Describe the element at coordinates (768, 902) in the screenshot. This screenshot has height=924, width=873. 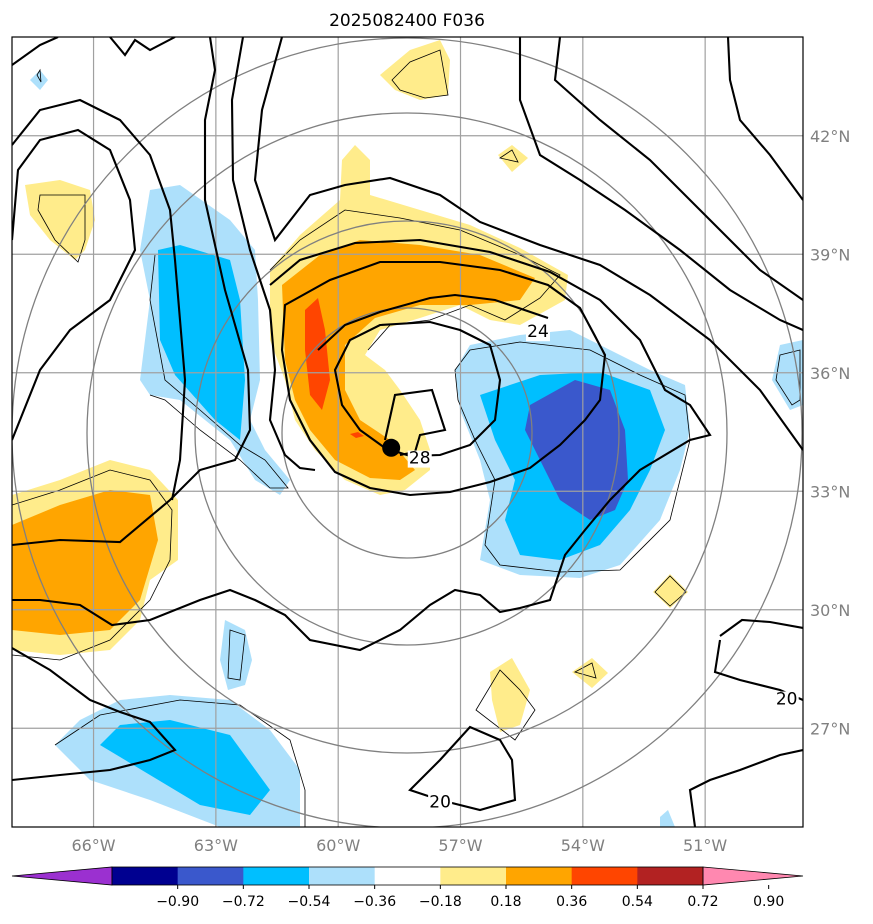
I see `colorbar-tick-label: 0.90` at that location.